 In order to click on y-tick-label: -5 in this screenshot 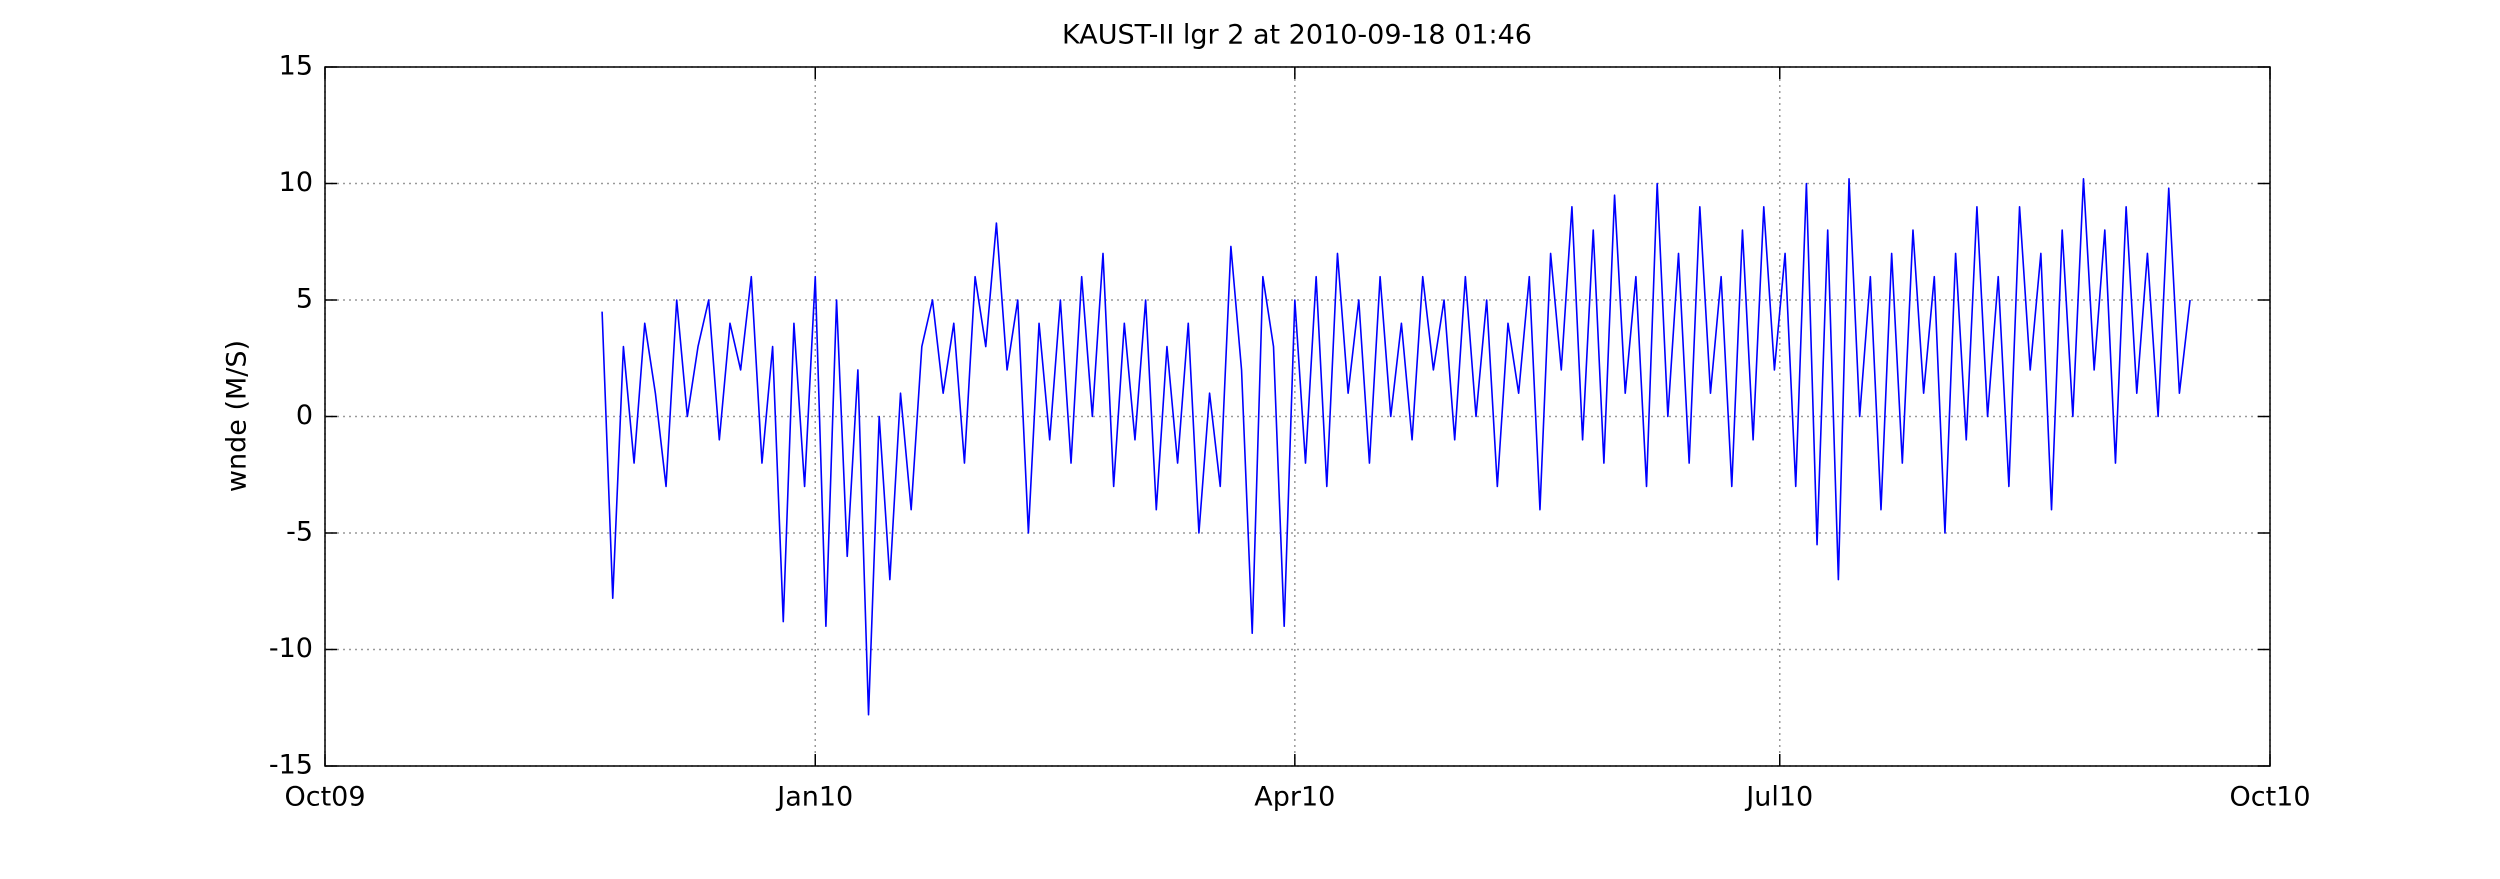, I will do `click(299, 532)`.